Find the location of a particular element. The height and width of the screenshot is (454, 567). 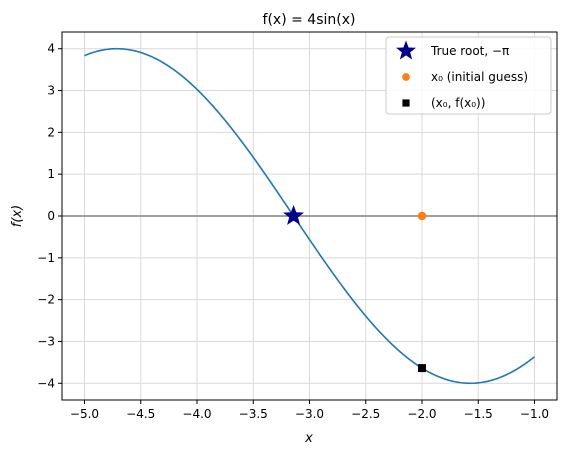

y-tick-label: 1 is located at coordinates (51, 174).